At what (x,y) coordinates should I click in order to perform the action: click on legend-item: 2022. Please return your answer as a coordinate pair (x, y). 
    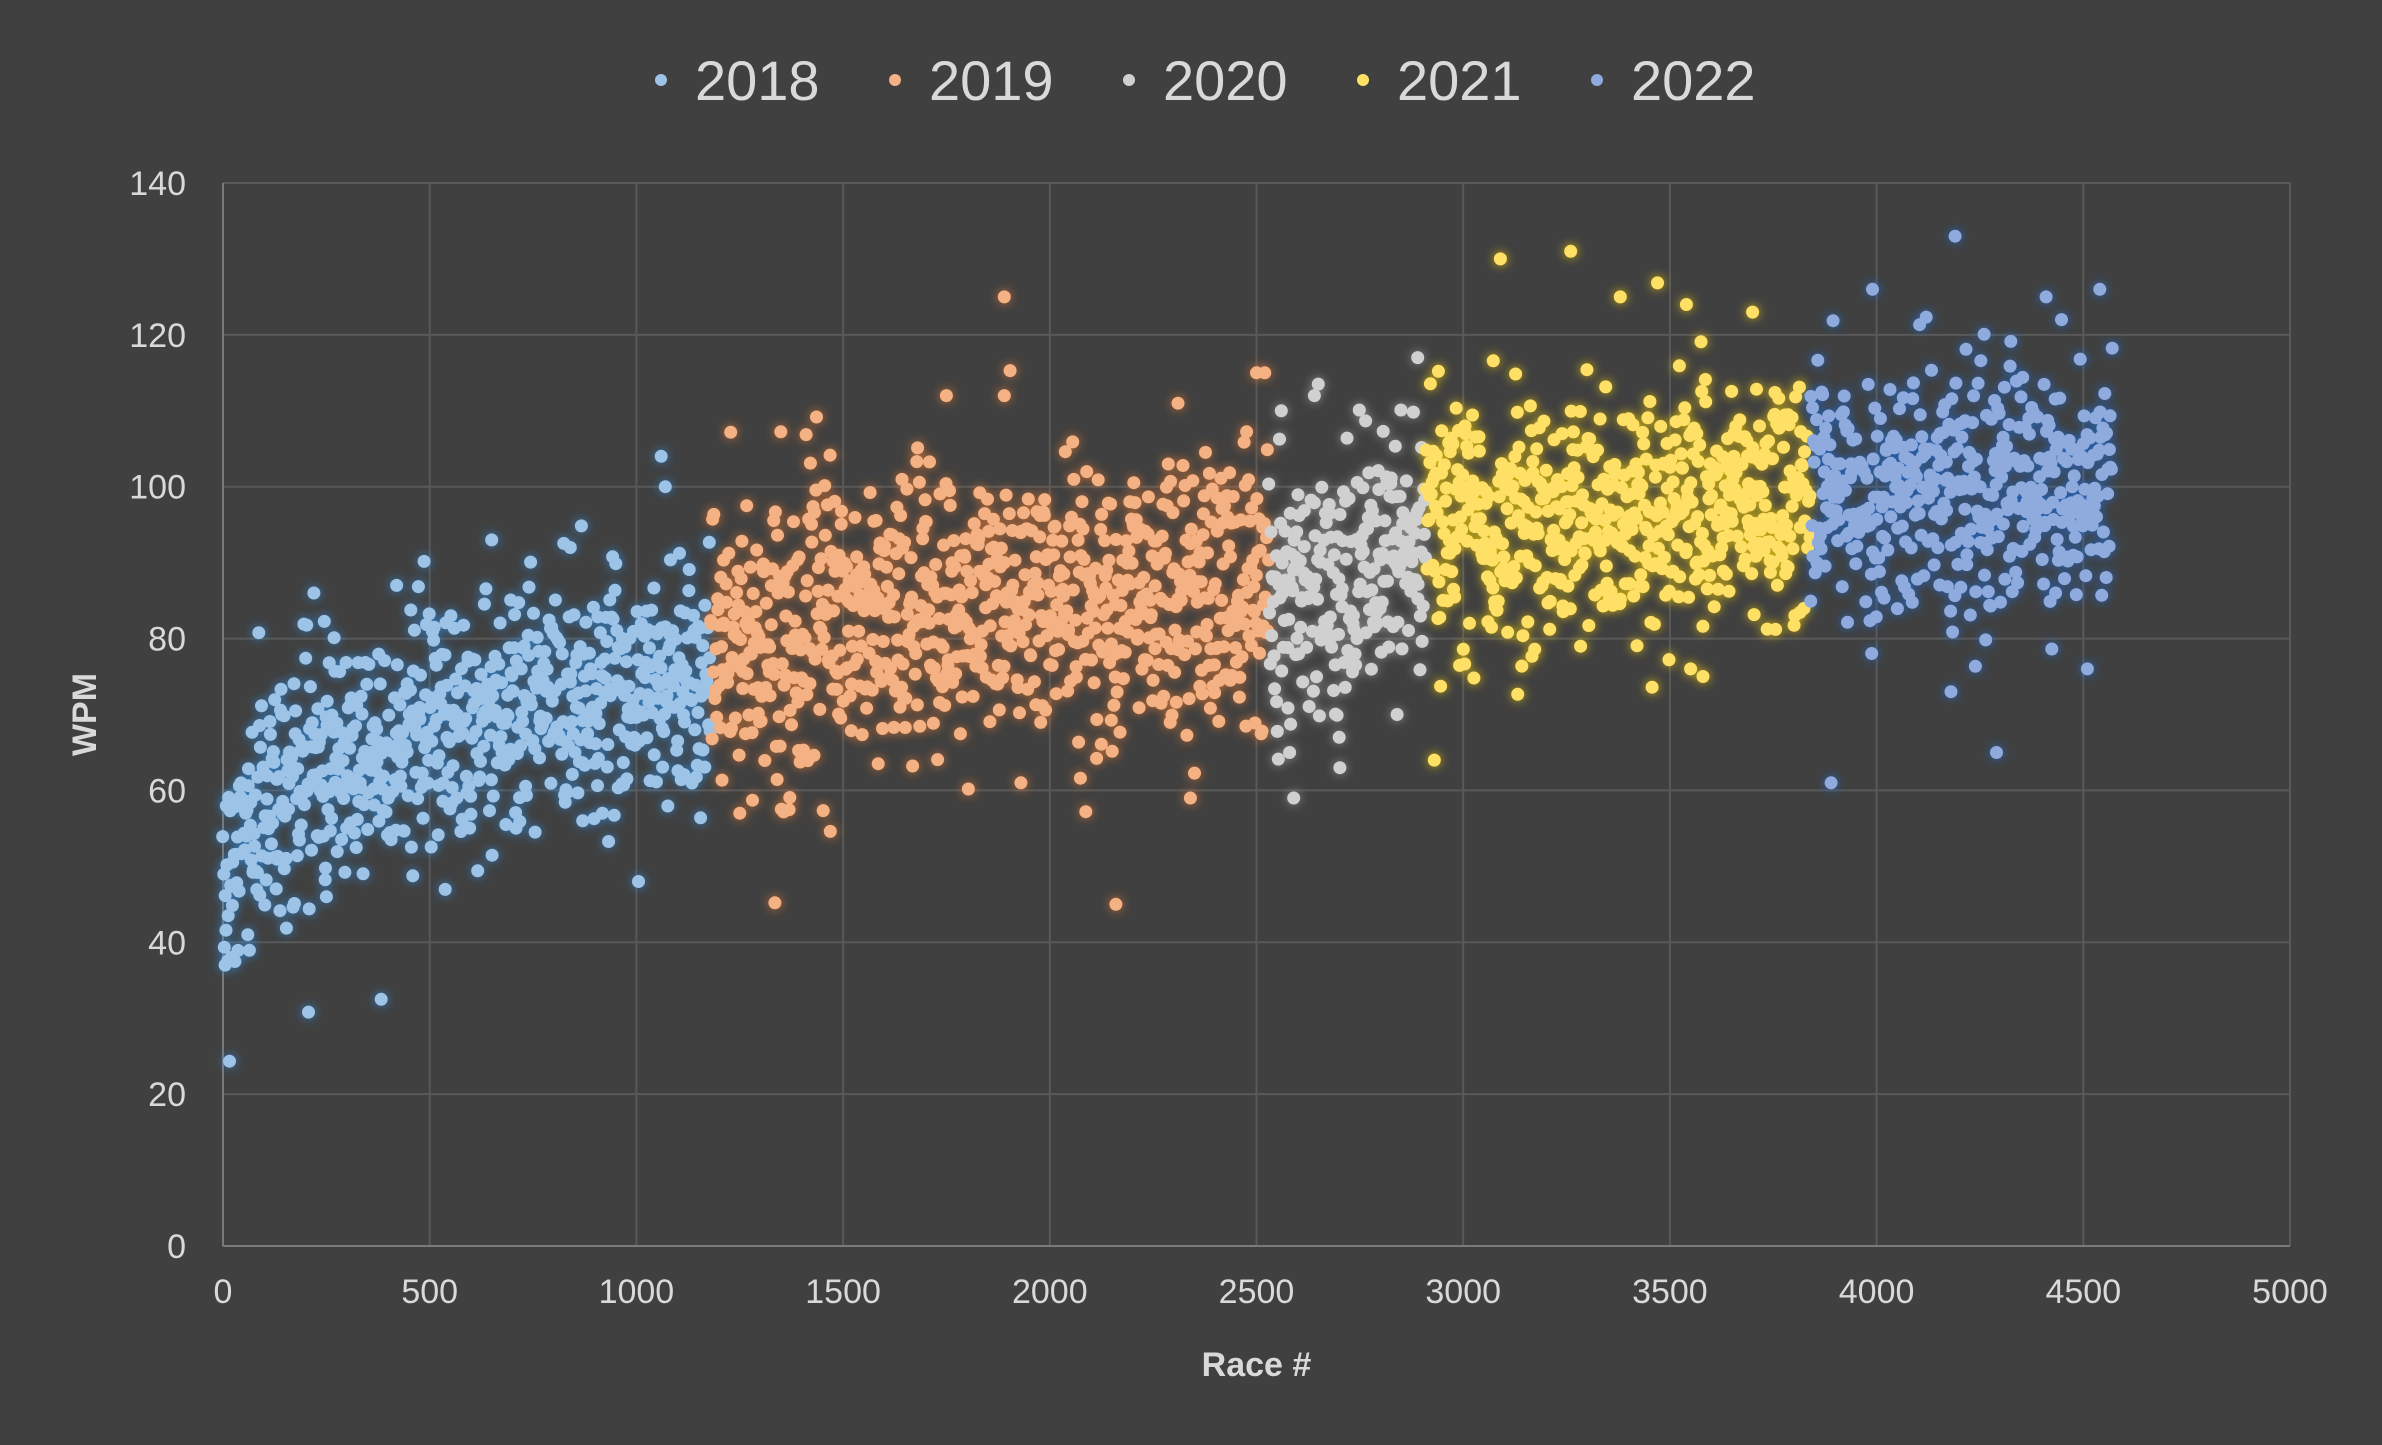
    Looking at the image, I should click on (1673, 80).